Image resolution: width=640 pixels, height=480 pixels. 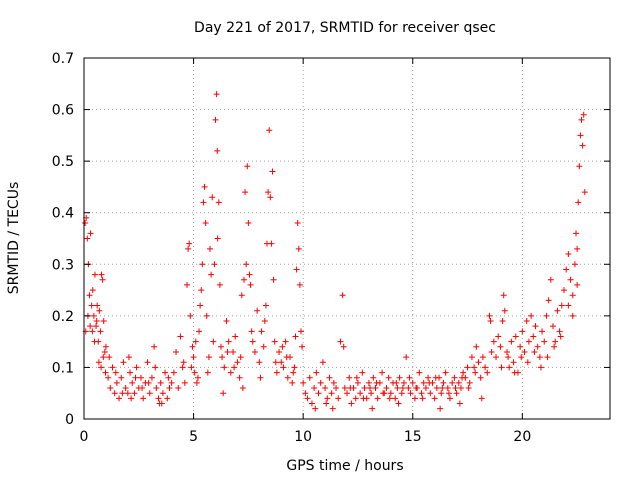 What do you see at coordinates (344, 466) in the screenshot?
I see `x-axis-label: GPS time / hours` at bounding box center [344, 466].